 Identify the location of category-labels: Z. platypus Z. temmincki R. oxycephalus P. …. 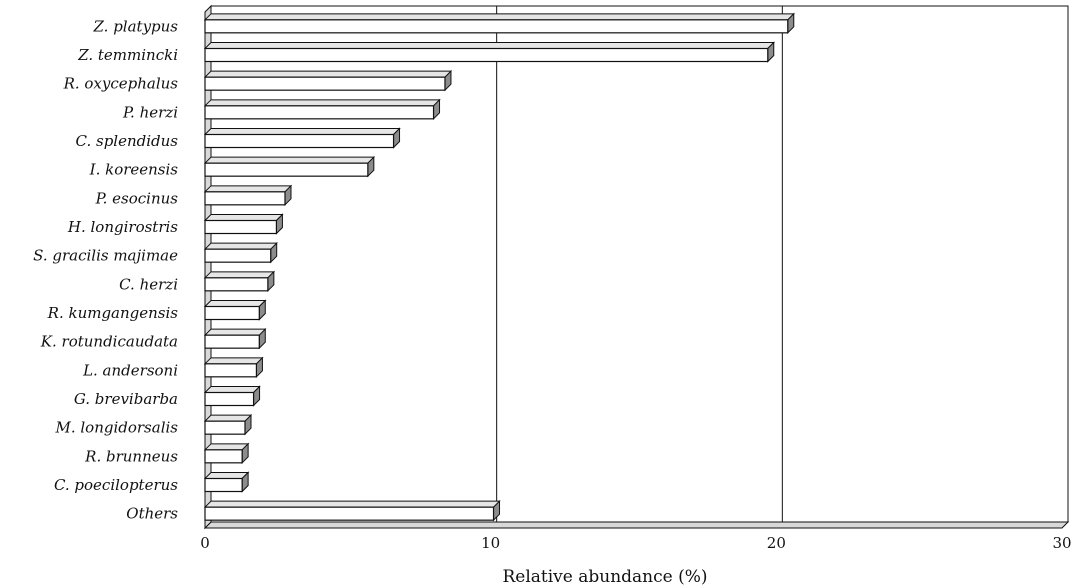
(105, 269).